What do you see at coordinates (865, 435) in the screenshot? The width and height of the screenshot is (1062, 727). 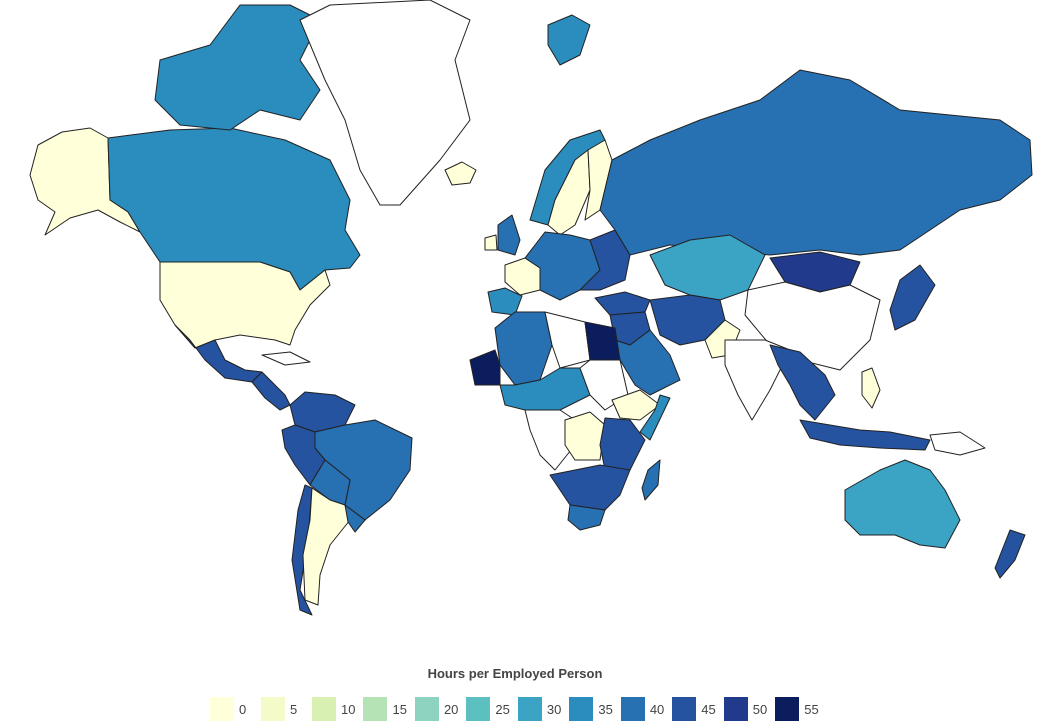 I see `region-indonesia` at bounding box center [865, 435].